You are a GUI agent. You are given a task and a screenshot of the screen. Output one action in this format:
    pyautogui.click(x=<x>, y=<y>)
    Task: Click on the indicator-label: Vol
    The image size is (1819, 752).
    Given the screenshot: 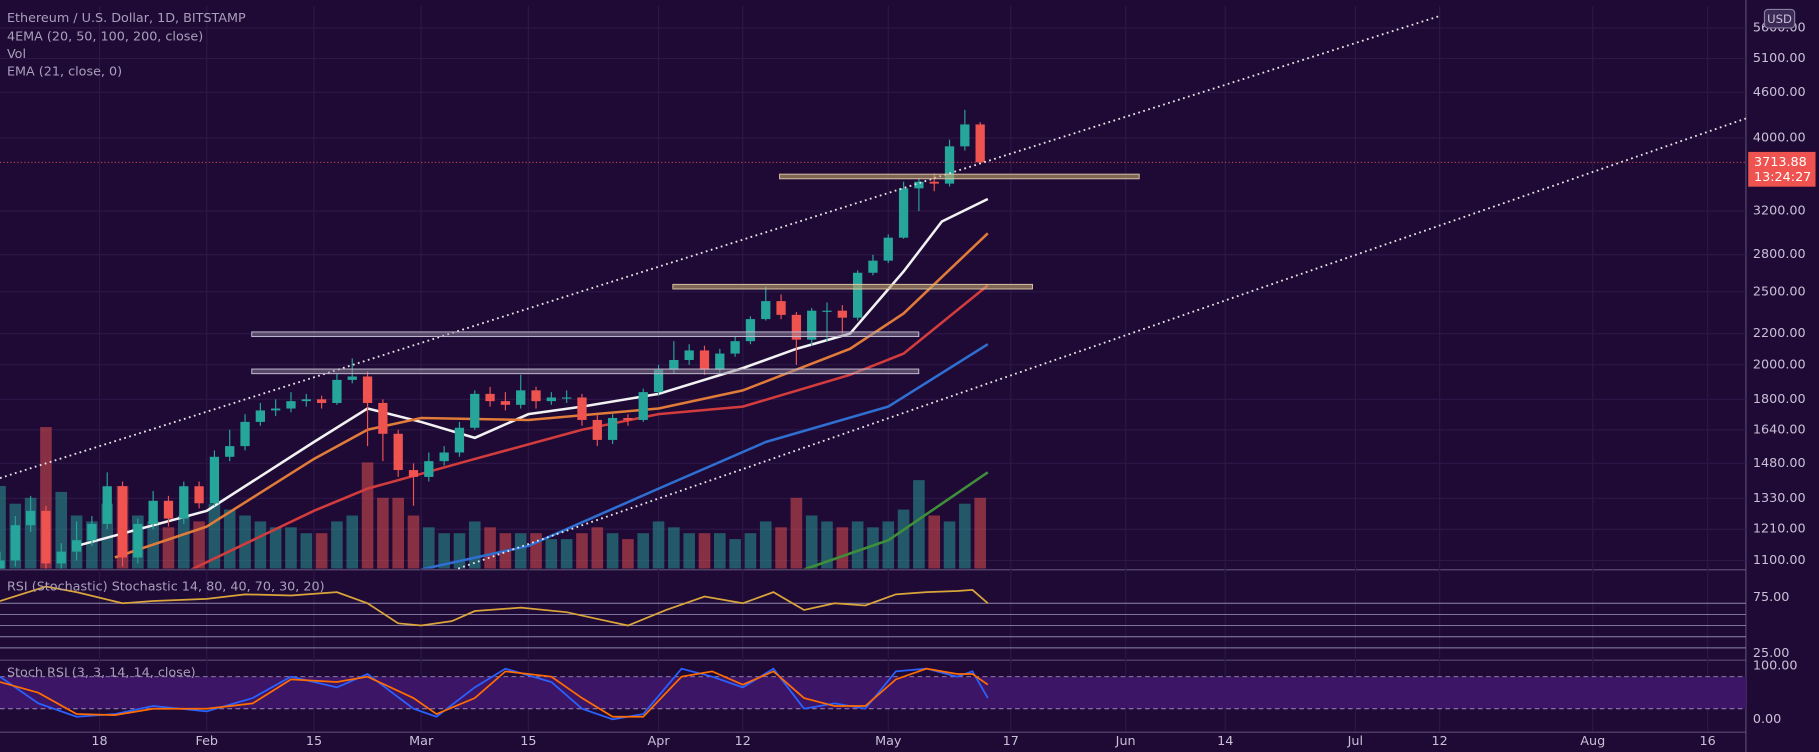 What is the action you would take?
    pyautogui.click(x=16, y=54)
    